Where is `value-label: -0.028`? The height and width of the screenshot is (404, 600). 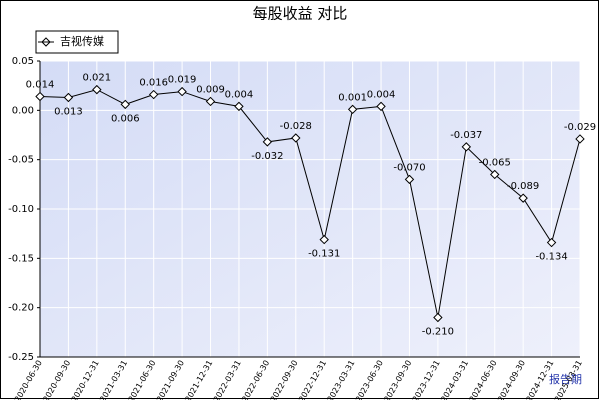
value-label: -0.028 is located at coordinates (296, 126).